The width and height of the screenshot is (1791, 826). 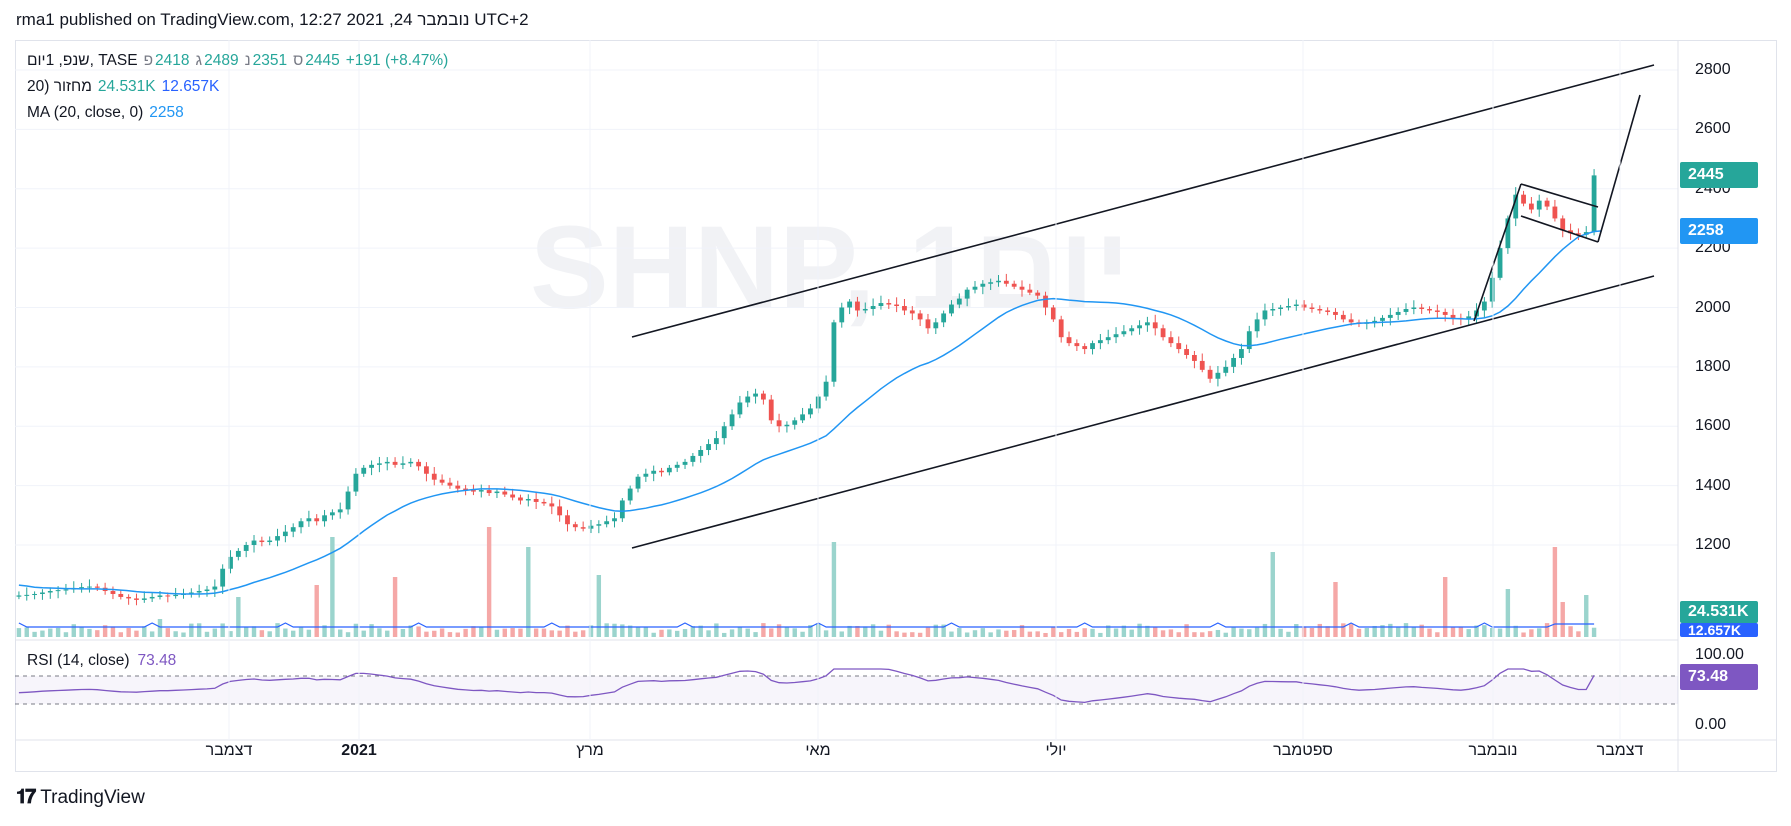 What do you see at coordinates (82, 60) in the screenshot?
I see `legend-symbol: שנפ, 1יום, TASE` at bounding box center [82, 60].